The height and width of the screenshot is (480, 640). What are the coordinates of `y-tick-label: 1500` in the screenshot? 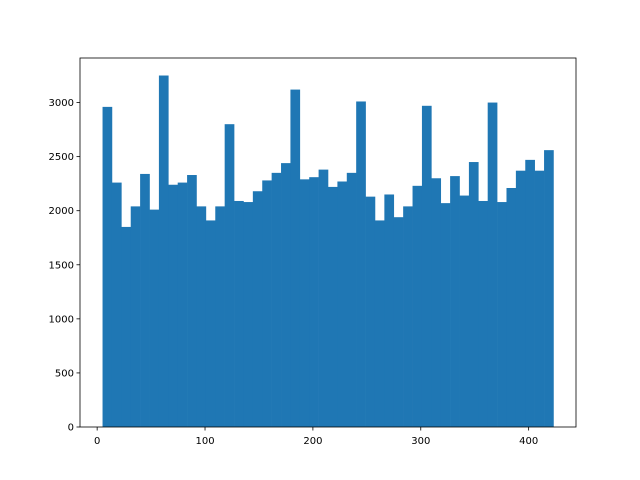 It's located at (61, 265).